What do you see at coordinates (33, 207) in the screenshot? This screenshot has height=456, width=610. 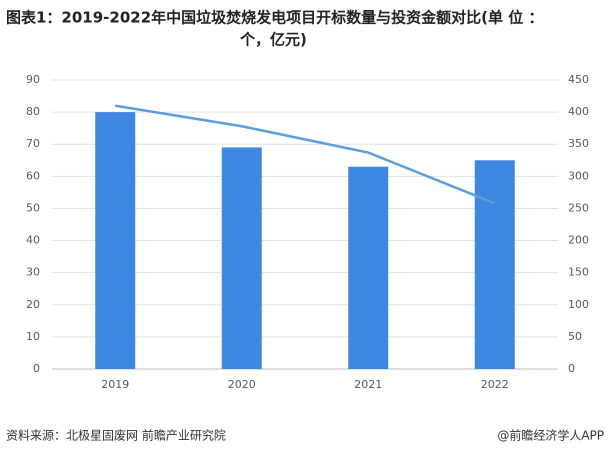 I see `y-tick-label: 50` at bounding box center [33, 207].